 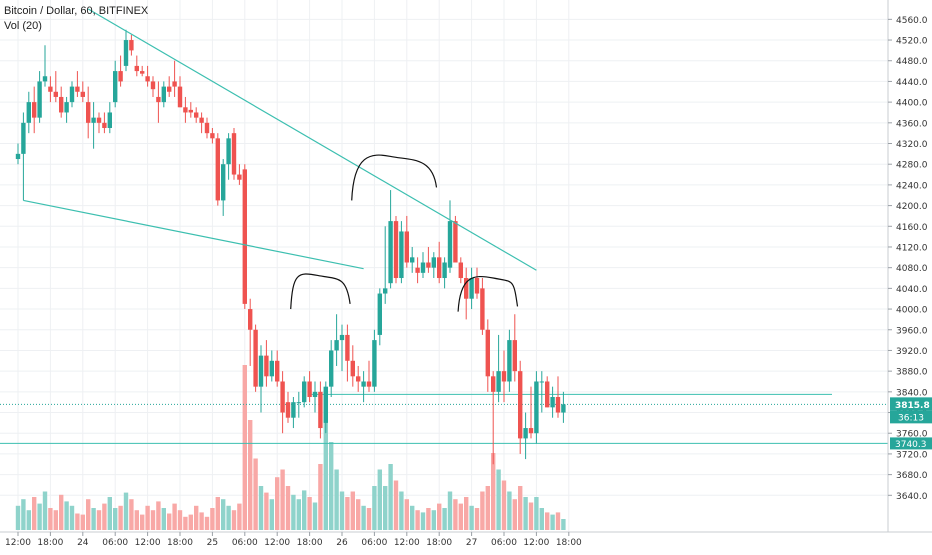 I want to click on legend: Bitcoin / Dollar, 60, BITFINEX Vol (20), so click(x=76, y=19).